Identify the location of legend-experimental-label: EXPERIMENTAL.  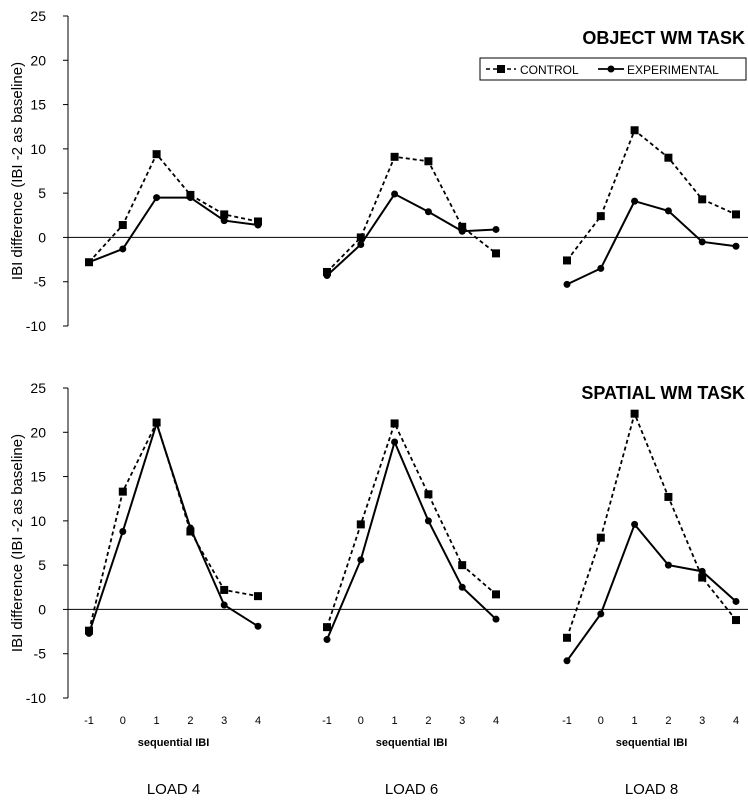
(673, 70).